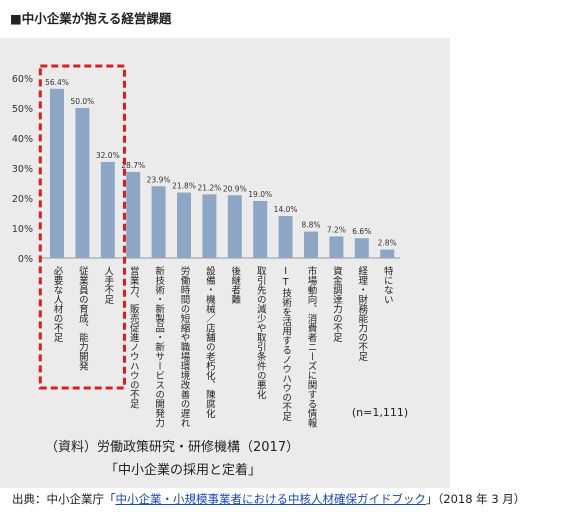 This screenshot has height=531, width=561. I want to click on source-prefix: 出典：中小企業庁「, so click(64, 499).